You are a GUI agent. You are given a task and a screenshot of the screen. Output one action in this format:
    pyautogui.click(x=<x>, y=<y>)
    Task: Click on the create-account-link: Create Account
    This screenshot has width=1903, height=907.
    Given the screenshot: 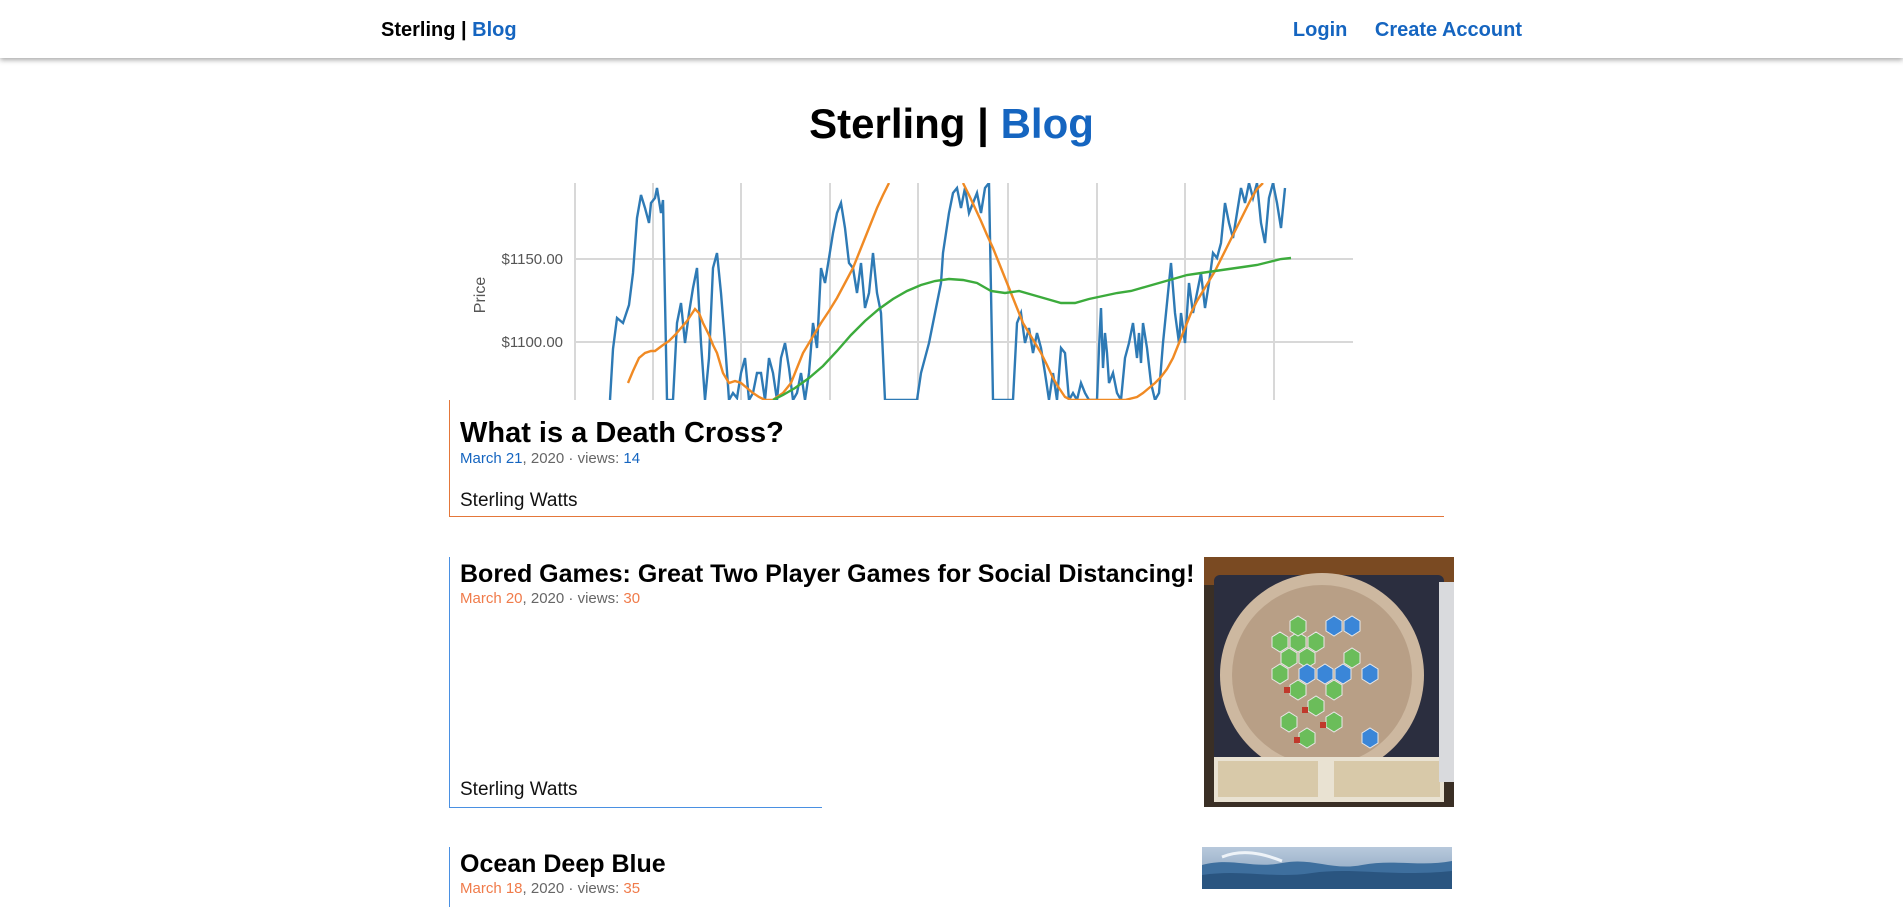 What is the action you would take?
    pyautogui.click(x=1448, y=30)
    